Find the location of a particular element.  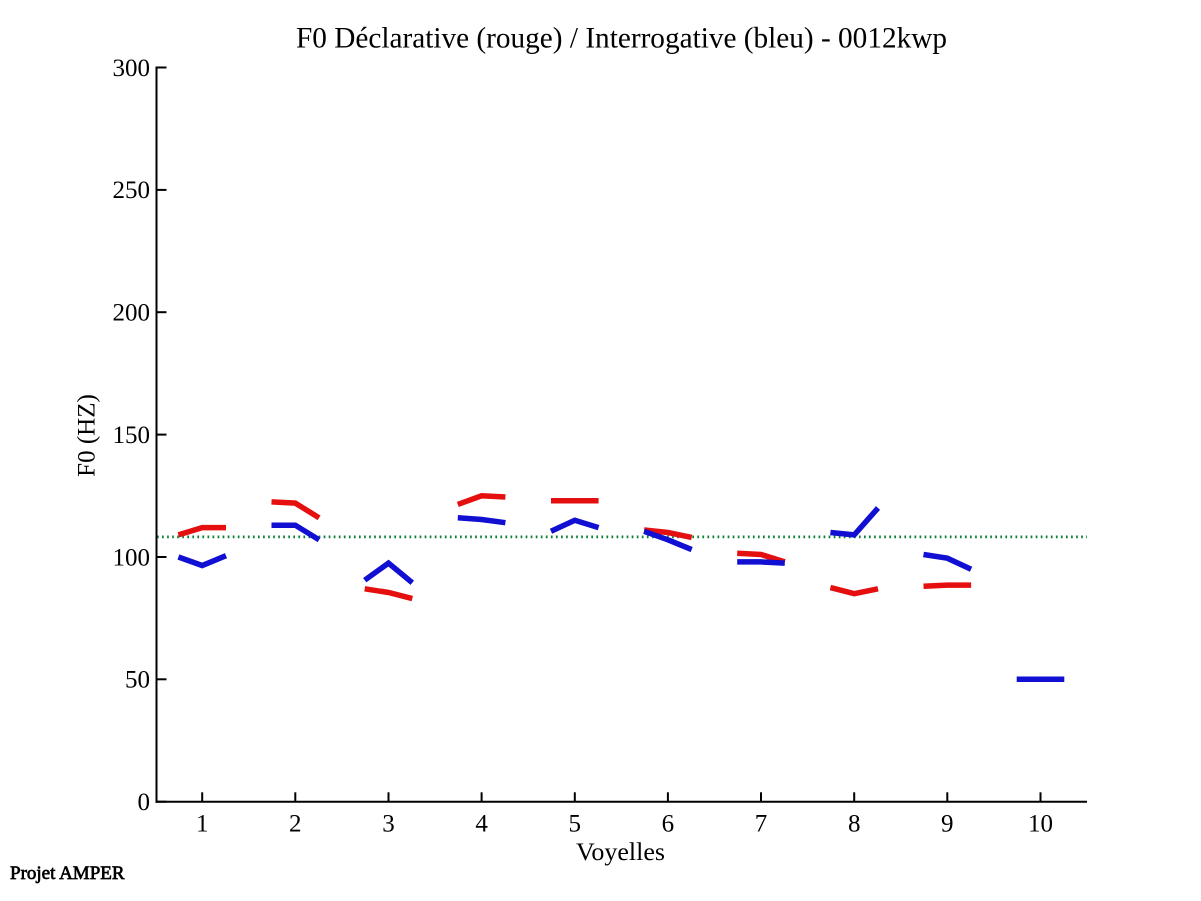

svg-text: Voyelles is located at coordinates (620, 852).